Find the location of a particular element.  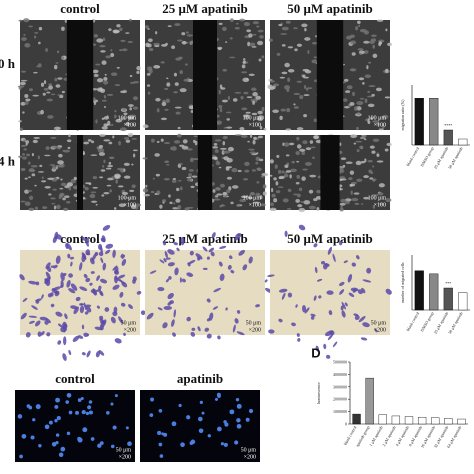

micrograph: 100 μm×100 is located at coordinates (79, 75).